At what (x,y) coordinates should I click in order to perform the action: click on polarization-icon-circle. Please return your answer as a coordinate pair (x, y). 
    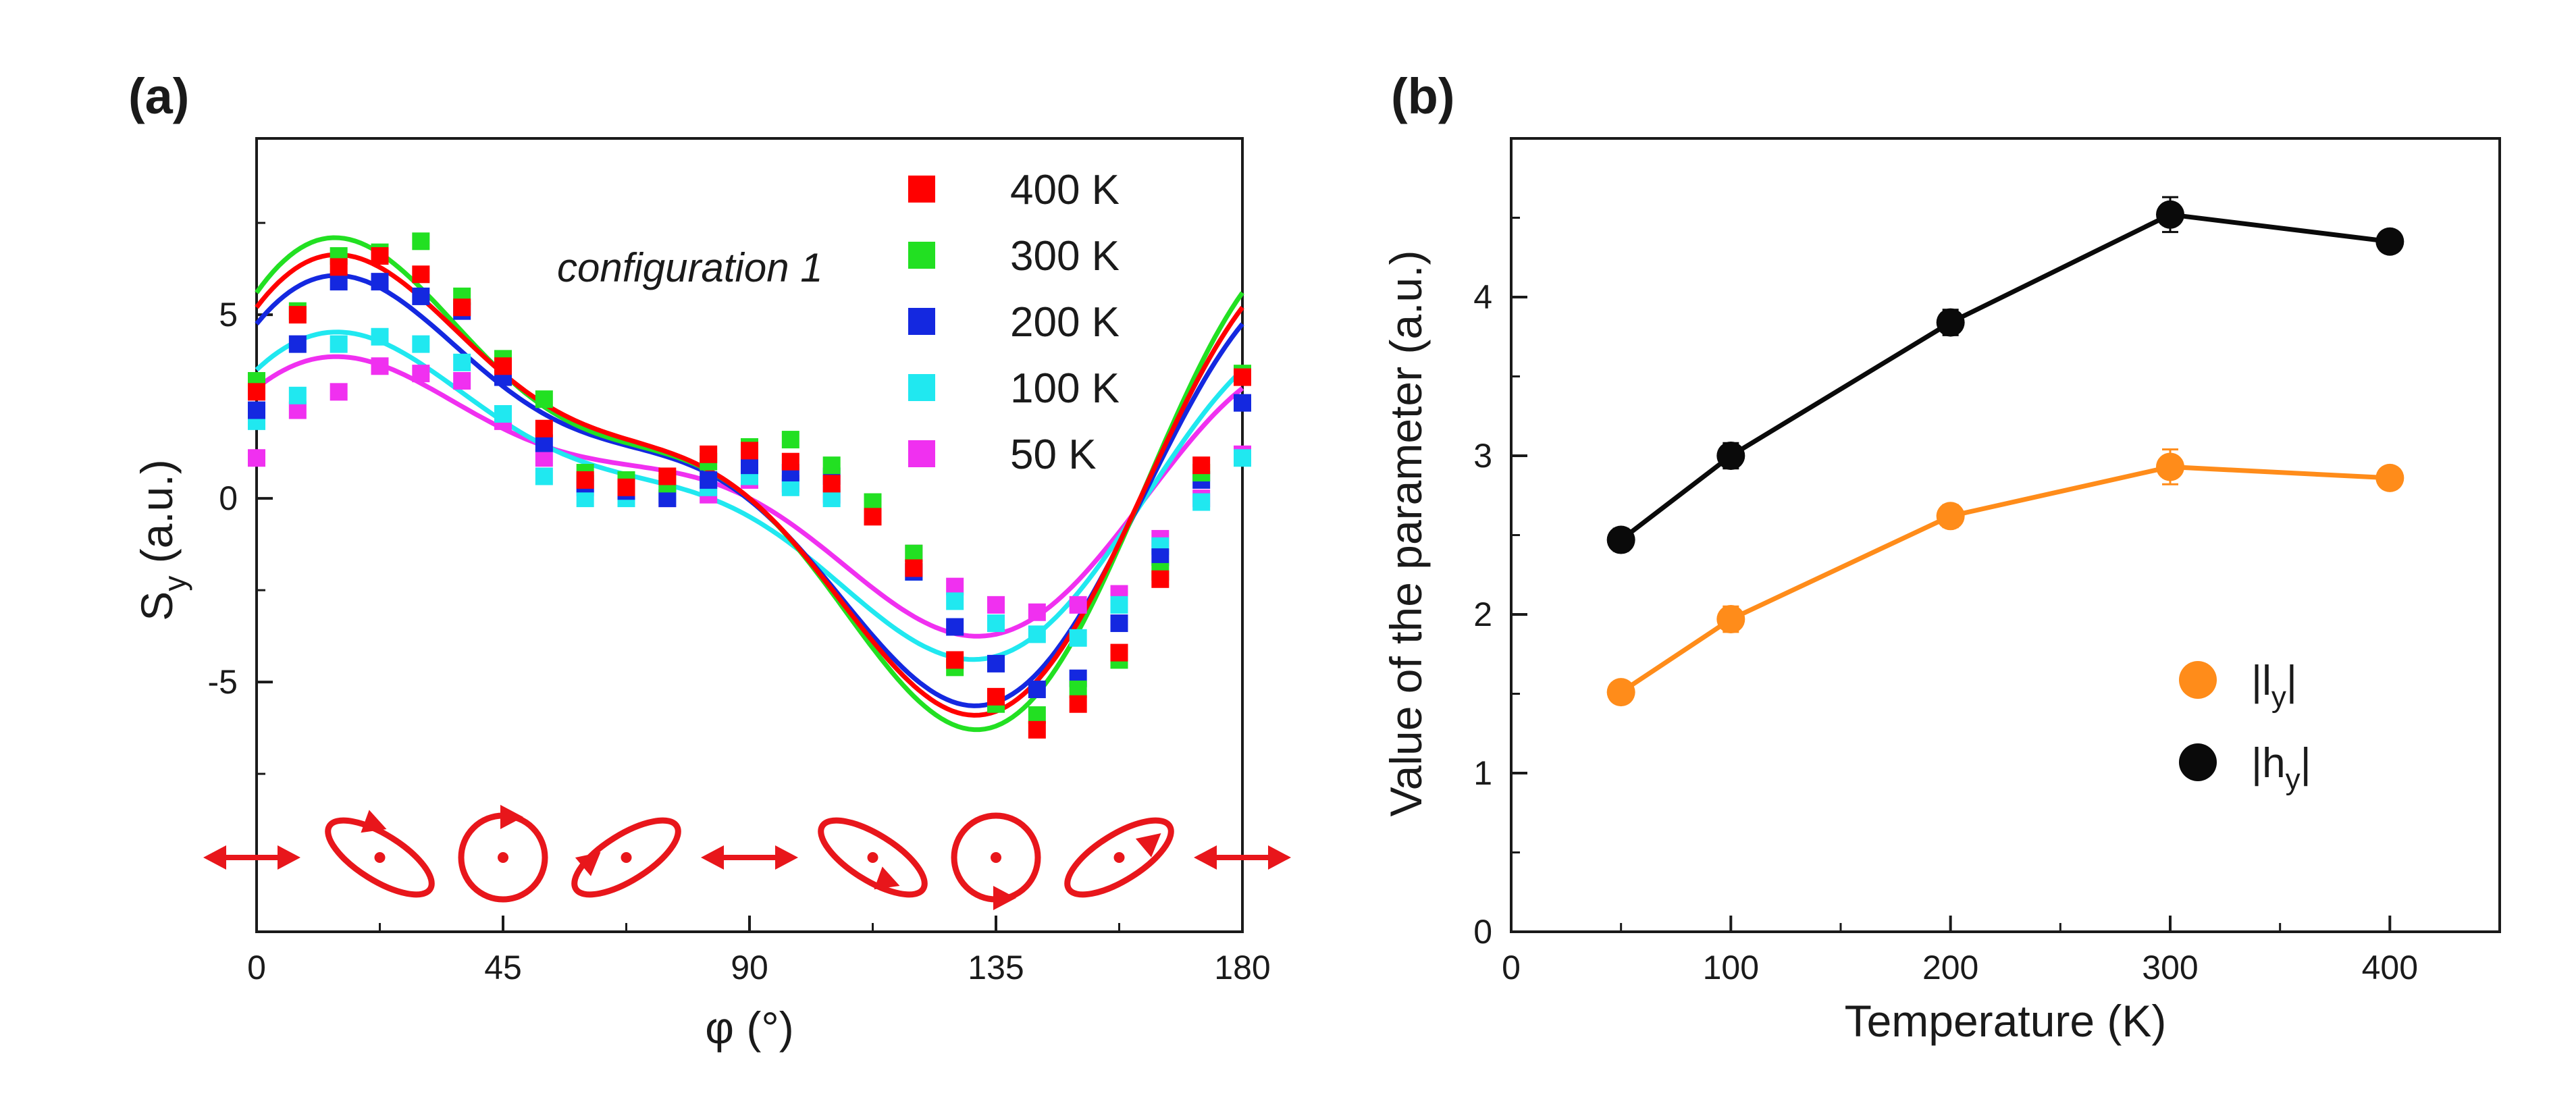
    Looking at the image, I should click on (503, 854).